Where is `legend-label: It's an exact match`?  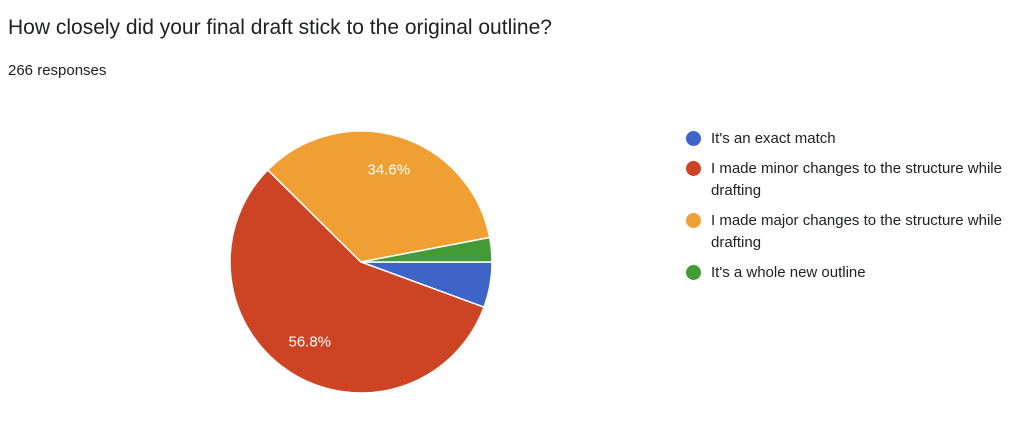
legend-label: It's an exact match is located at coordinates (773, 138).